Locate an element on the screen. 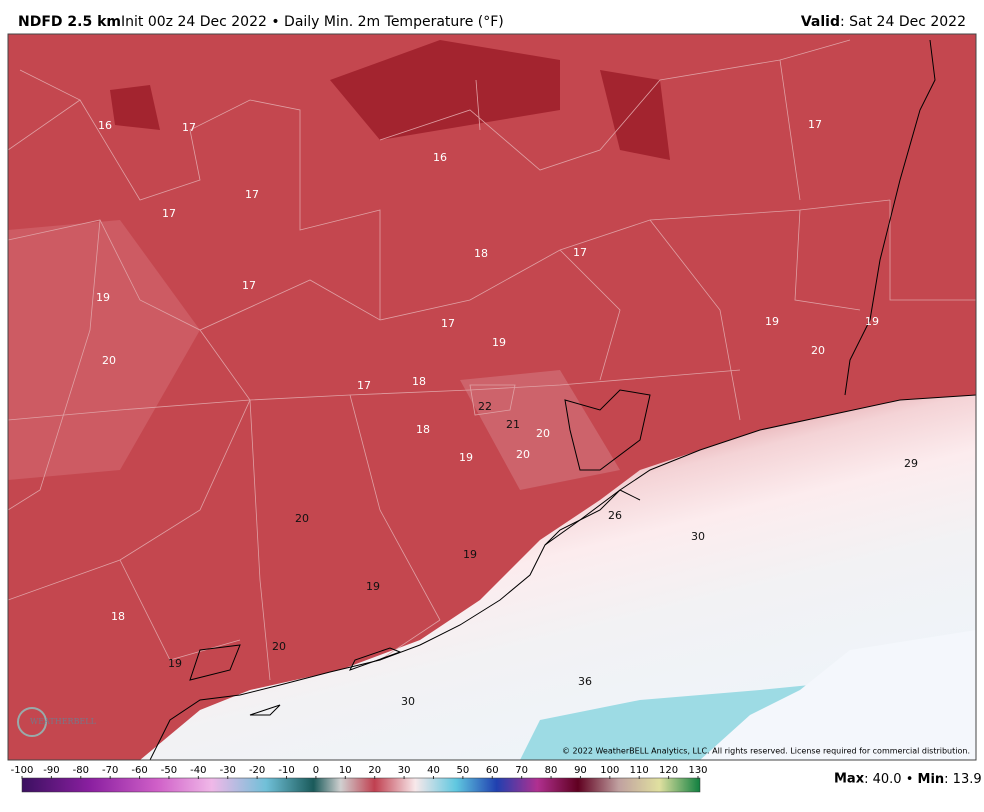  colorbar-tick-label: -10 is located at coordinates (286, 770).